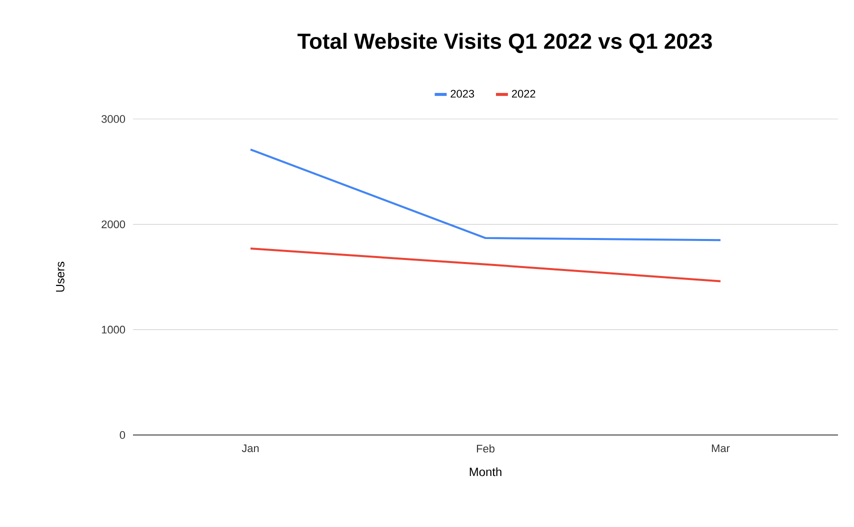 The image size is (854, 527). What do you see at coordinates (114, 119) in the screenshot?
I see `y-tick-label: 3000` at bounding box center [114, 119].